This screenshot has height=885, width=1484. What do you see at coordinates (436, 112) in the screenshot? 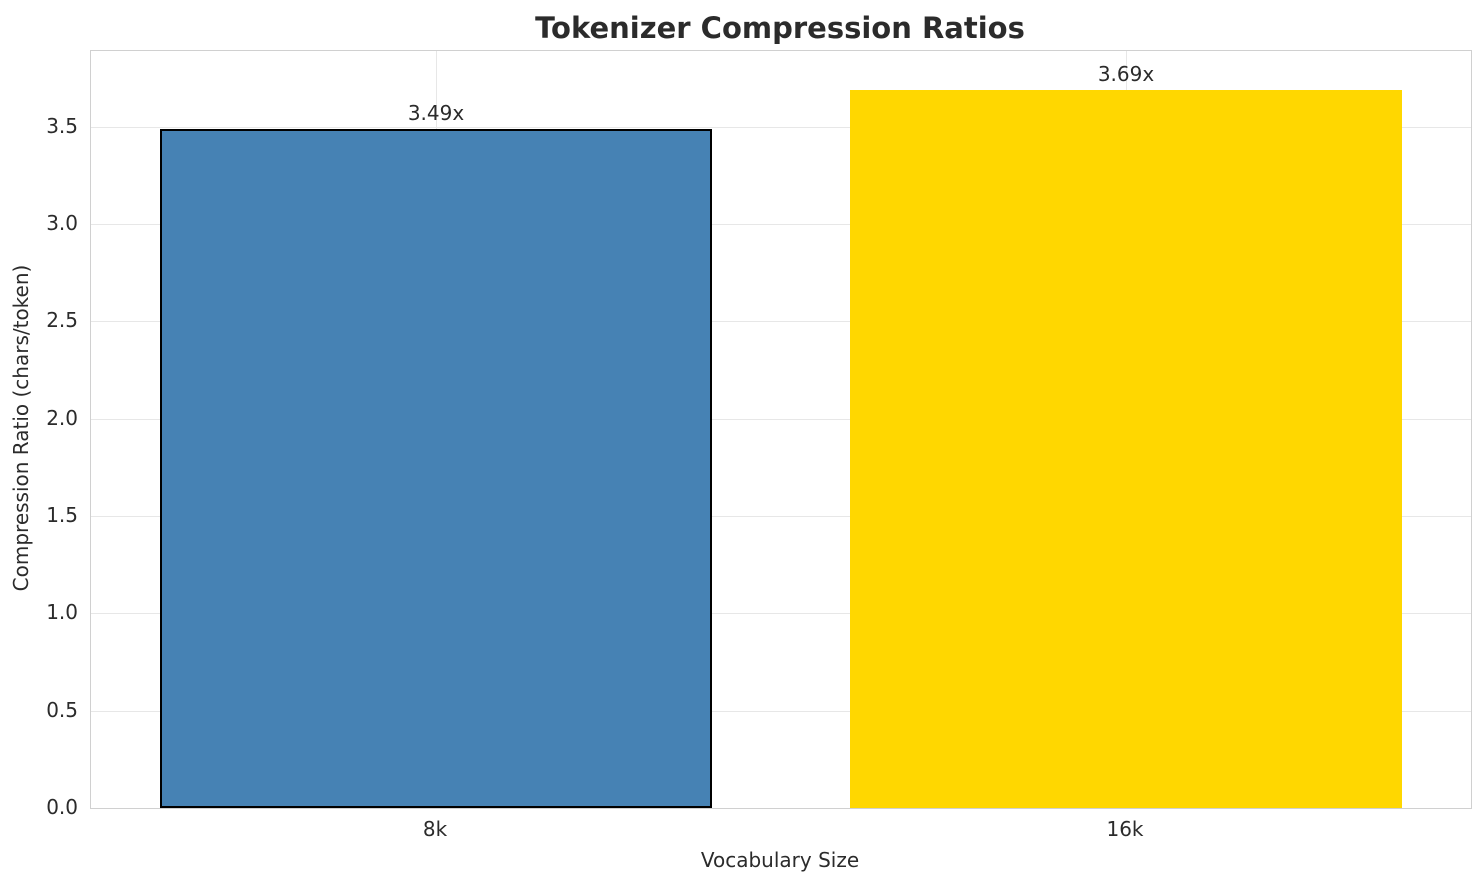
I see `bar-value-label: 3.49x` at bounding box center [436, 112].